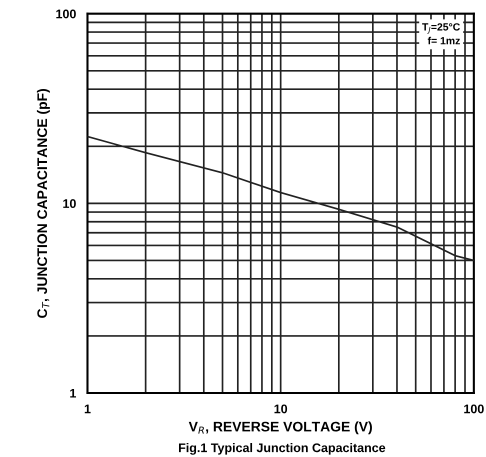 This screenshot has height=457, width=486. What do you see at coordinates (73, 393) in the screenshot?
I see `y-tick-label: 1` at bounding box center [73, 393].